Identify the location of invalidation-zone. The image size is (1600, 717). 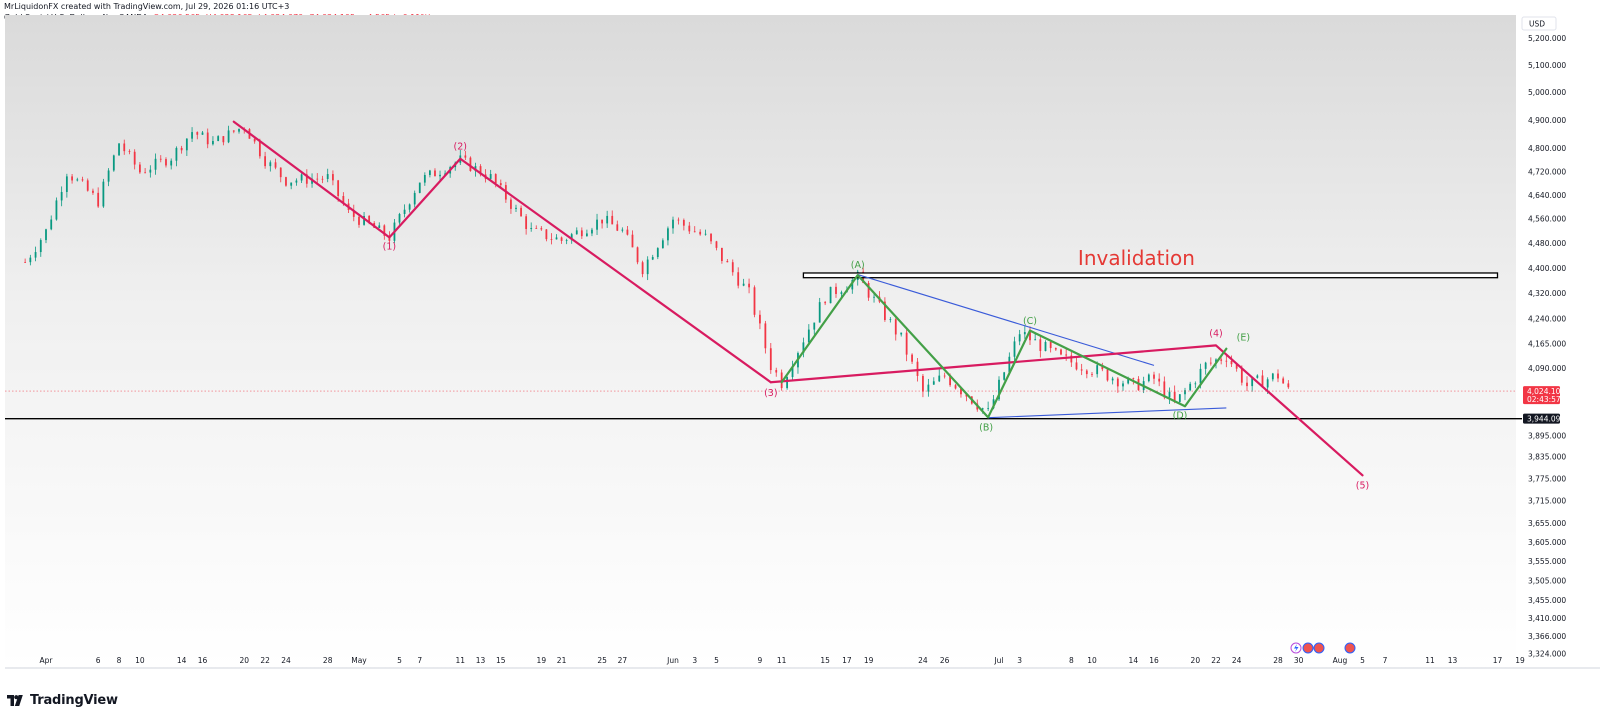
(1150, 275).